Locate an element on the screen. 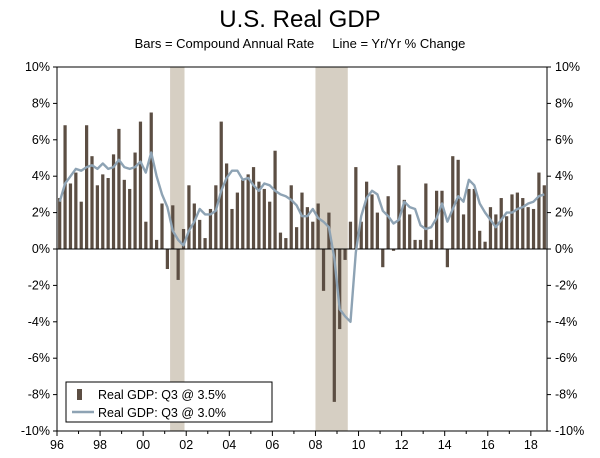 This screenshot has width=600, height=458. left-tick-label: -10% is located at coordinates (35, 431).